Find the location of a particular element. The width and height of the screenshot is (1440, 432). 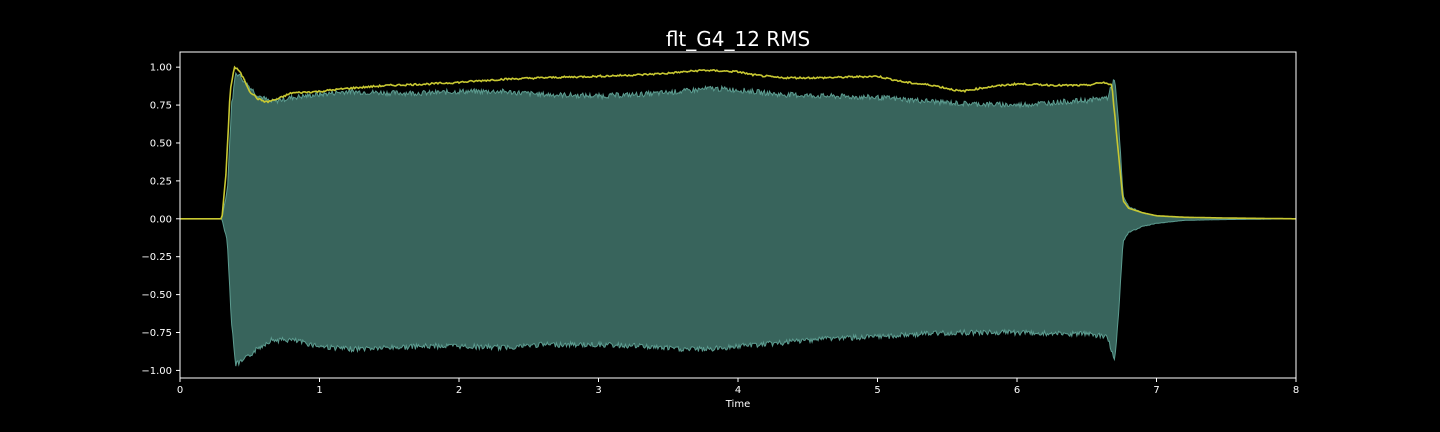

x-tick-label: 8 is located at coordinates (1296, 390).